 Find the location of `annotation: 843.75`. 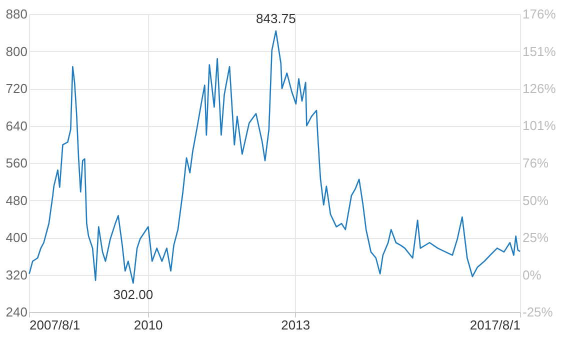

annotation: 843.75 is located at coordinates (276, 18).